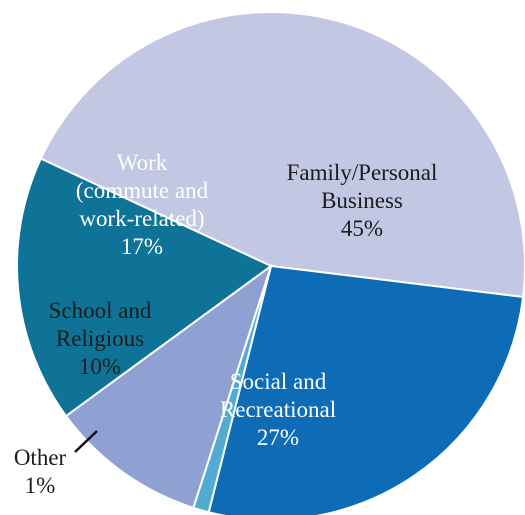 The image size is (525, 515). What do you see at coordinates (278, 437) in the screenshot?
I see `slice-label-line: 27%` at bounding box center [278, 437].